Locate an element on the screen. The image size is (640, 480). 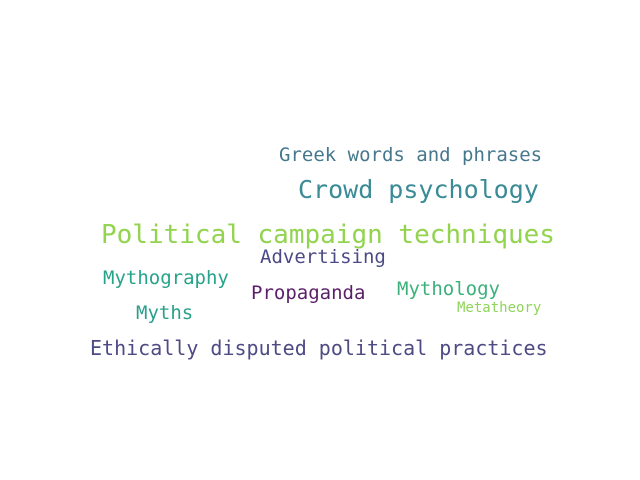
word-political-campaign-techniques: Political campaign techniques is located at coordinates (328, 235).